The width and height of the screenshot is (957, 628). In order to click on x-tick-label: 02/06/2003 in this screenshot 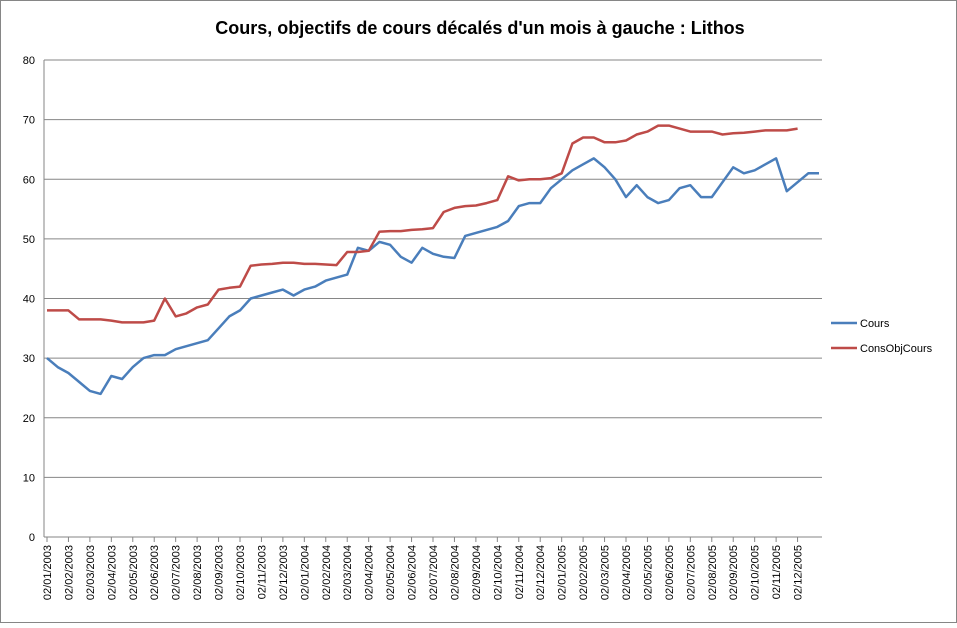, I will do `click(155, 572)`.